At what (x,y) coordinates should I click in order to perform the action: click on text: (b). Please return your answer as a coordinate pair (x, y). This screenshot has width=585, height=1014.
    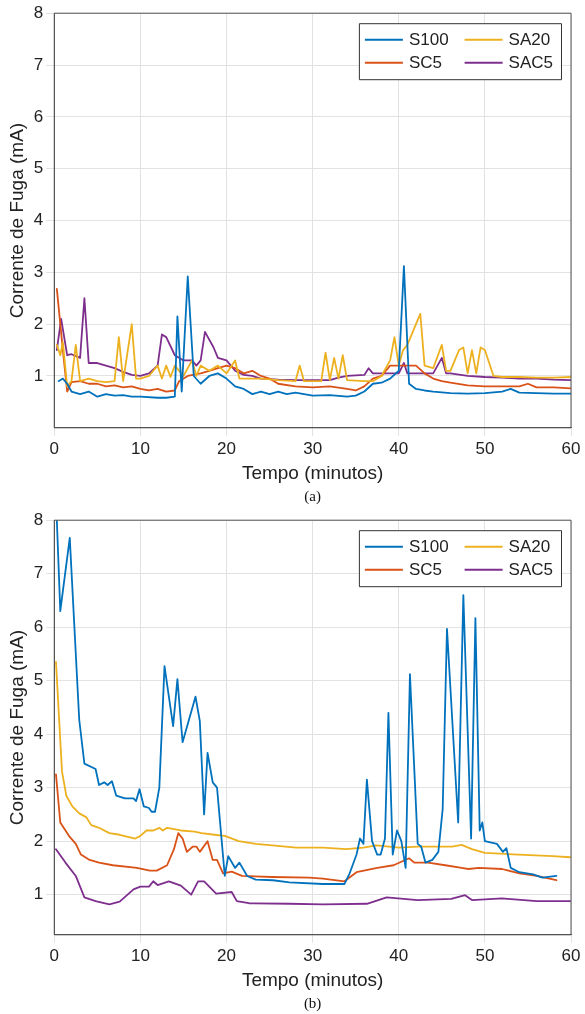
    Looking at the image, I should click on (312, 1004).